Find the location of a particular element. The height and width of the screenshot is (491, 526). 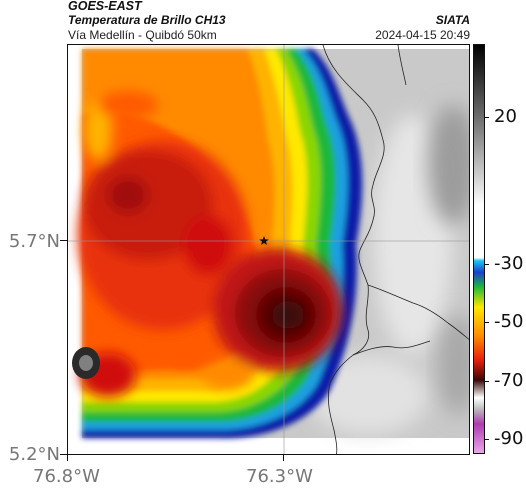

product-title: Temperatura de Brillo CH13 is located at coordinates (147, 20).